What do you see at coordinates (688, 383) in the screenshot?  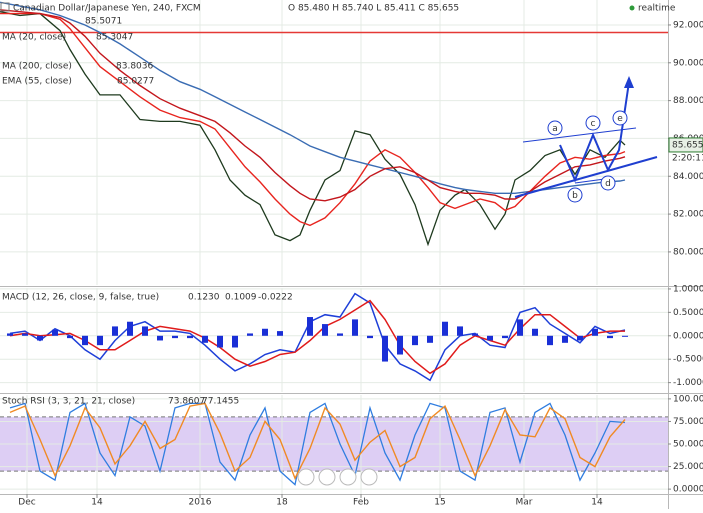 I see `y-tick-label: -1.0000` at bounding box center [688, 383].